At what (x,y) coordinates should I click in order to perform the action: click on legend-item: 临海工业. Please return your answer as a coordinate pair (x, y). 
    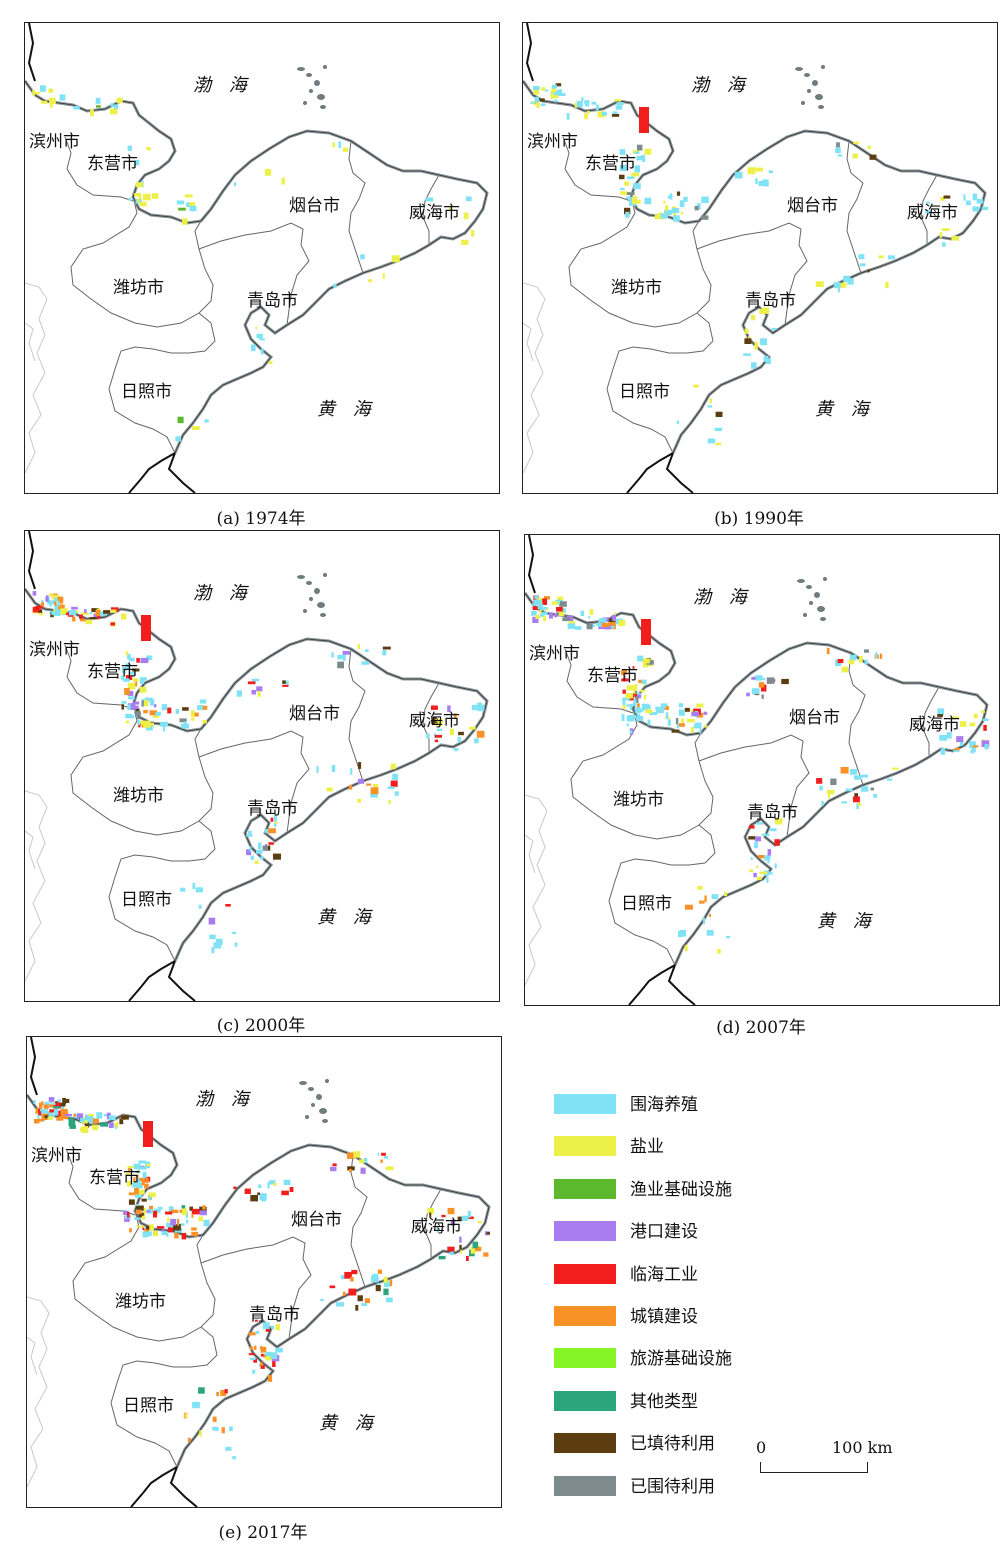
    Looking at the image, I should click on (764, 1279).